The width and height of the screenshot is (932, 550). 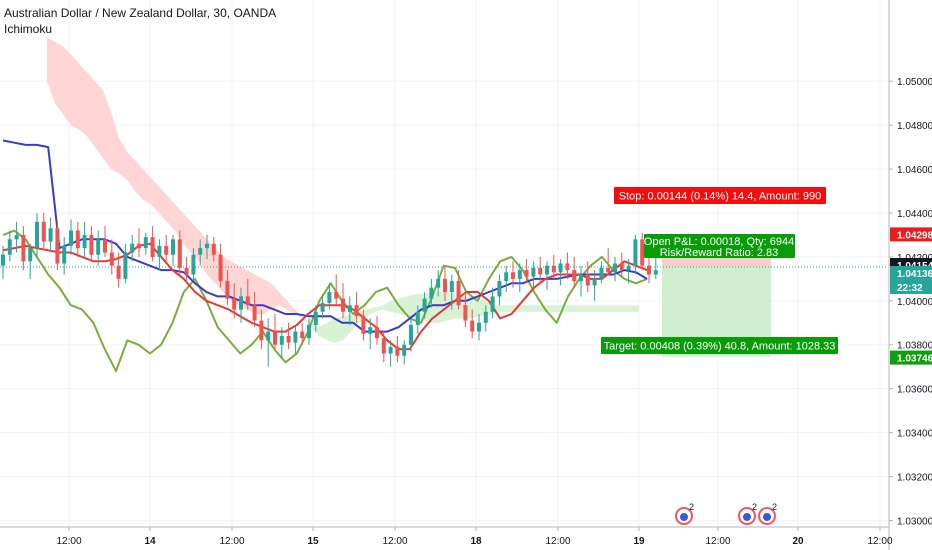 What do you see at coordinates (910, 288) in the screenshot?
I see `countdown-tag-text: 22:32` at bounding box center [910, 288].